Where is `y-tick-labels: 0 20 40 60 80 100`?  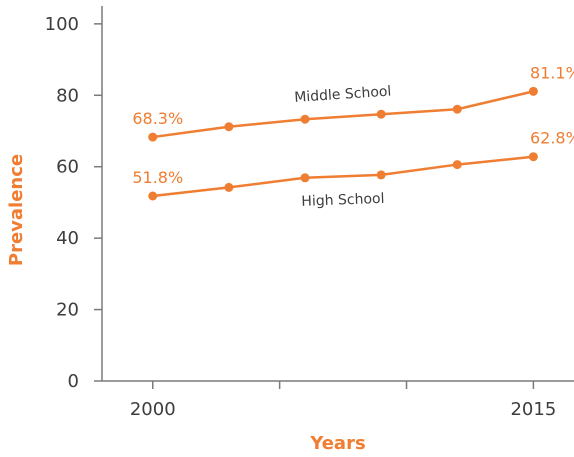
y-tick-labels: 0 20 40 60 80 100 is located at coordinates (73, 203).